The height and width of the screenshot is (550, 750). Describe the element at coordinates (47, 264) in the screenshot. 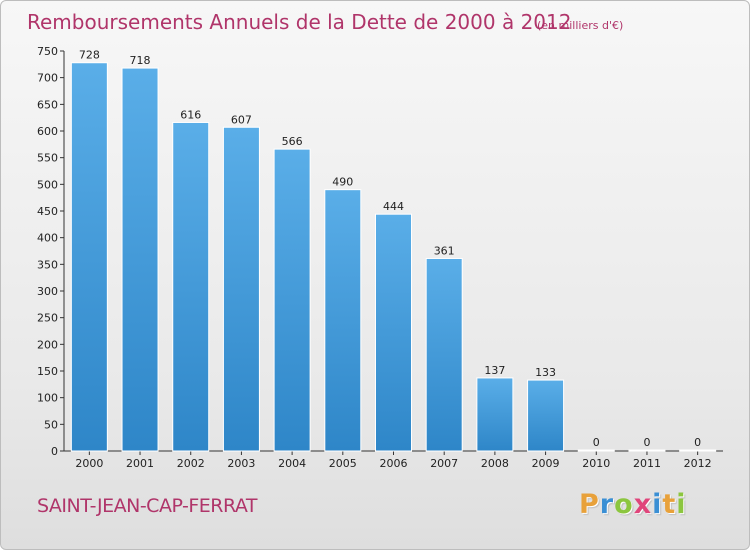

I see `y-tick-label: 350` at that location.